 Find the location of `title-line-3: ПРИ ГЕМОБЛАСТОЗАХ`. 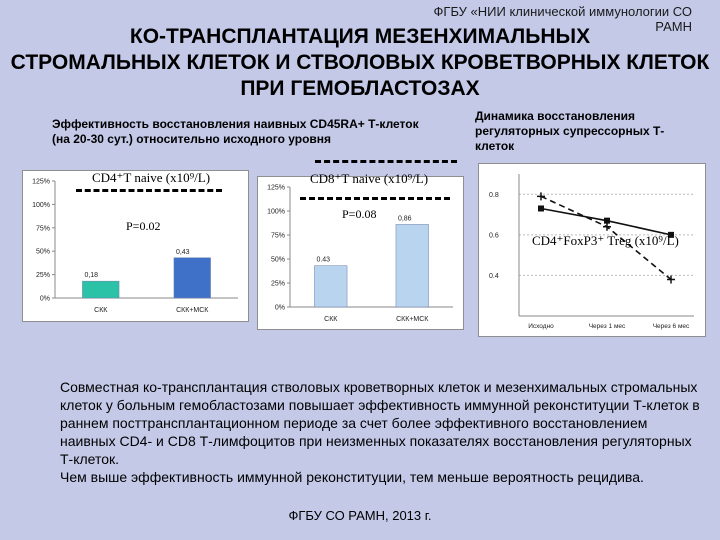

title-line-3: ПРИ ГЕМОБЛАСТОЗАХ is located at coordinates (360, 88).